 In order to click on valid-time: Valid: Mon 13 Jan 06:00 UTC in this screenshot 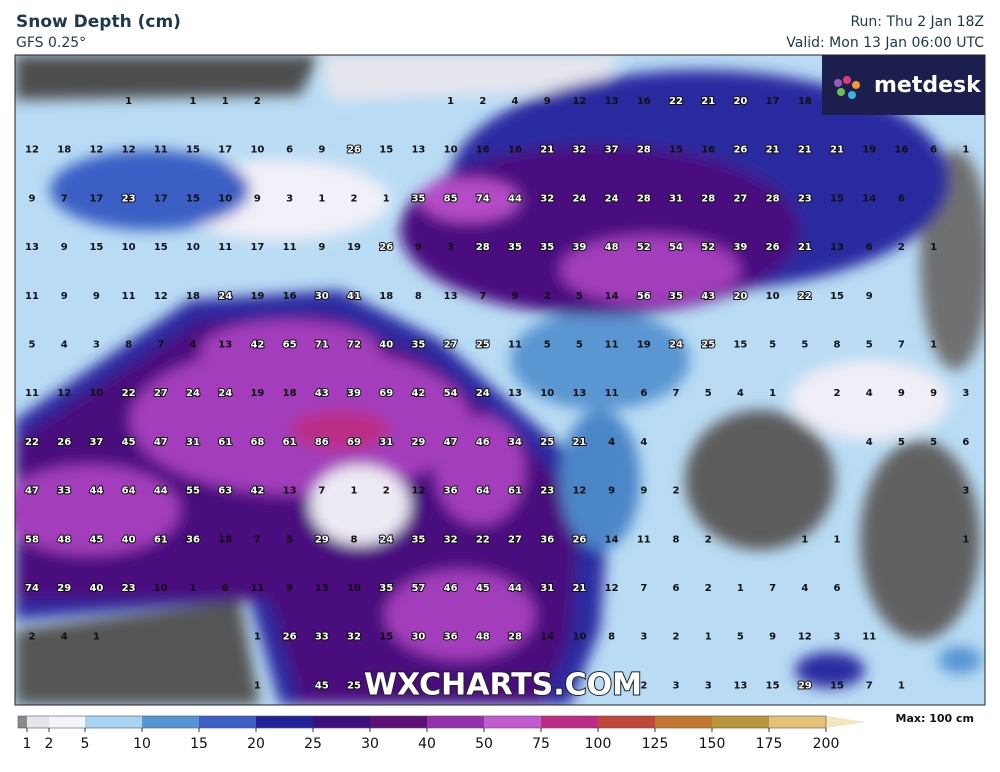, I will do `click(885, 43)`.